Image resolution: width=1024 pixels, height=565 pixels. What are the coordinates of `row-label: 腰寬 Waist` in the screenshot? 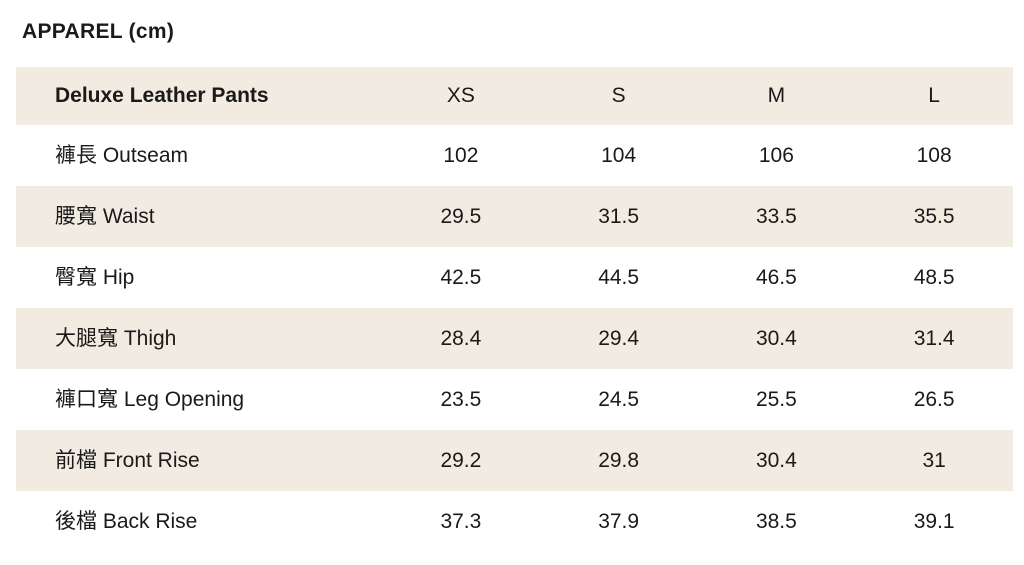 It's located at (105, 216).